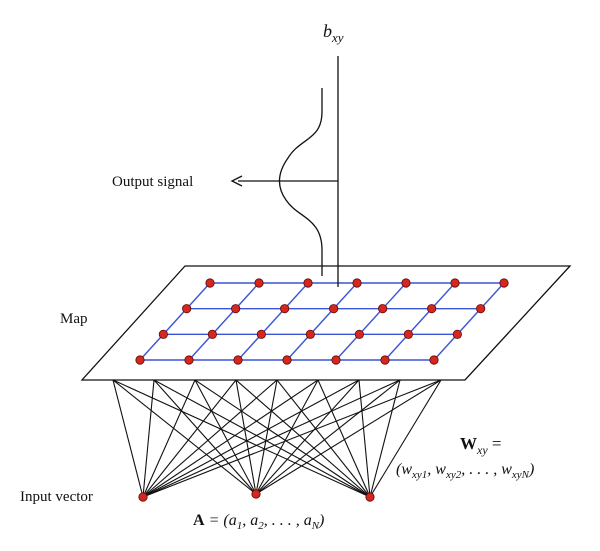  Describe the element at coordinates (333, 33) in the screenshot. I see `bxy-label: bxy` at that location.